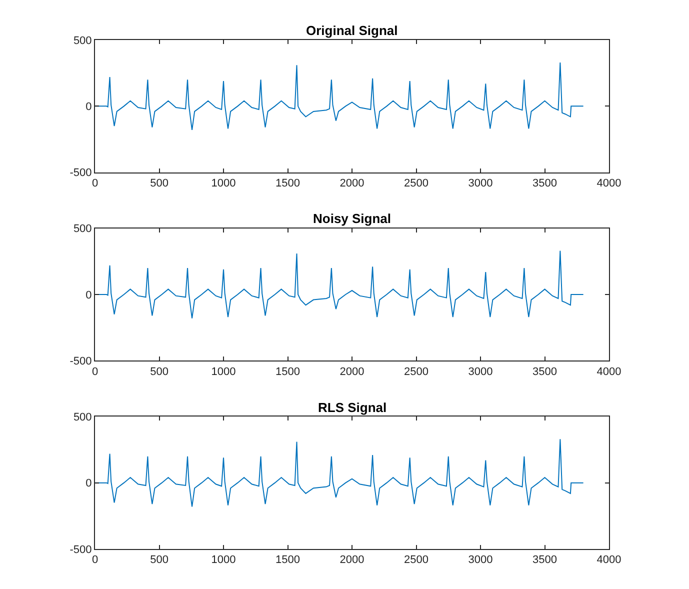  What do you see at coordinates (352, 30) in the screenshot?
I see `chart-title: Original Signal` at bounding box center [352, 30].